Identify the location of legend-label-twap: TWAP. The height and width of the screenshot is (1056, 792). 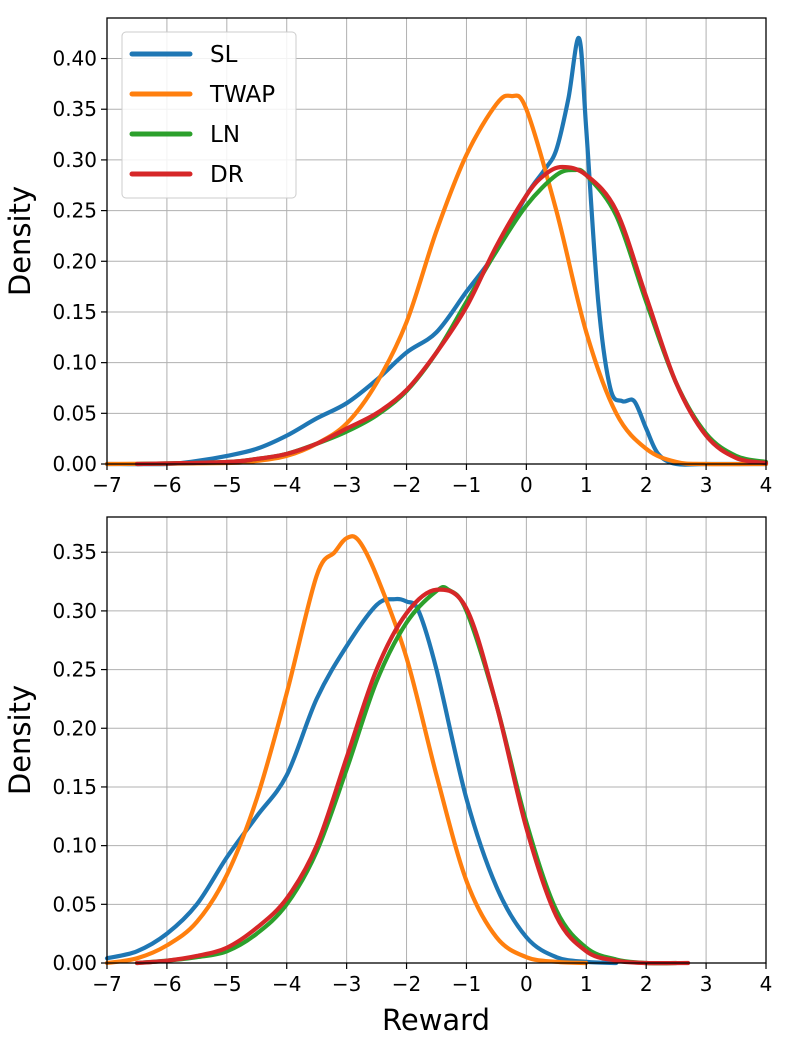
(242, 95).